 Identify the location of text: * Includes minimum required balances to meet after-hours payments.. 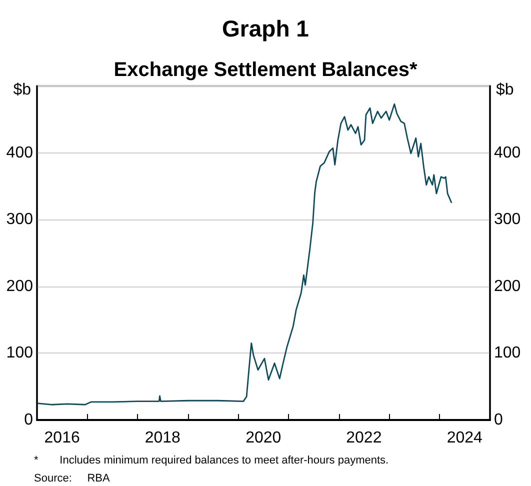
(211, 460).